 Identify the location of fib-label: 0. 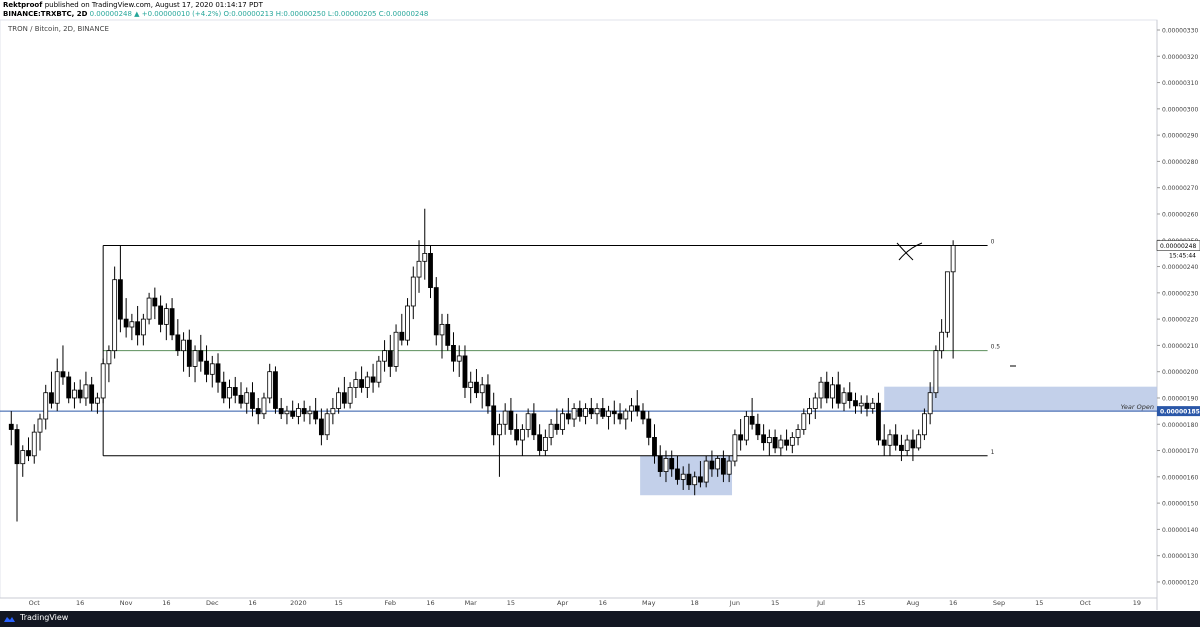
(993, 242).